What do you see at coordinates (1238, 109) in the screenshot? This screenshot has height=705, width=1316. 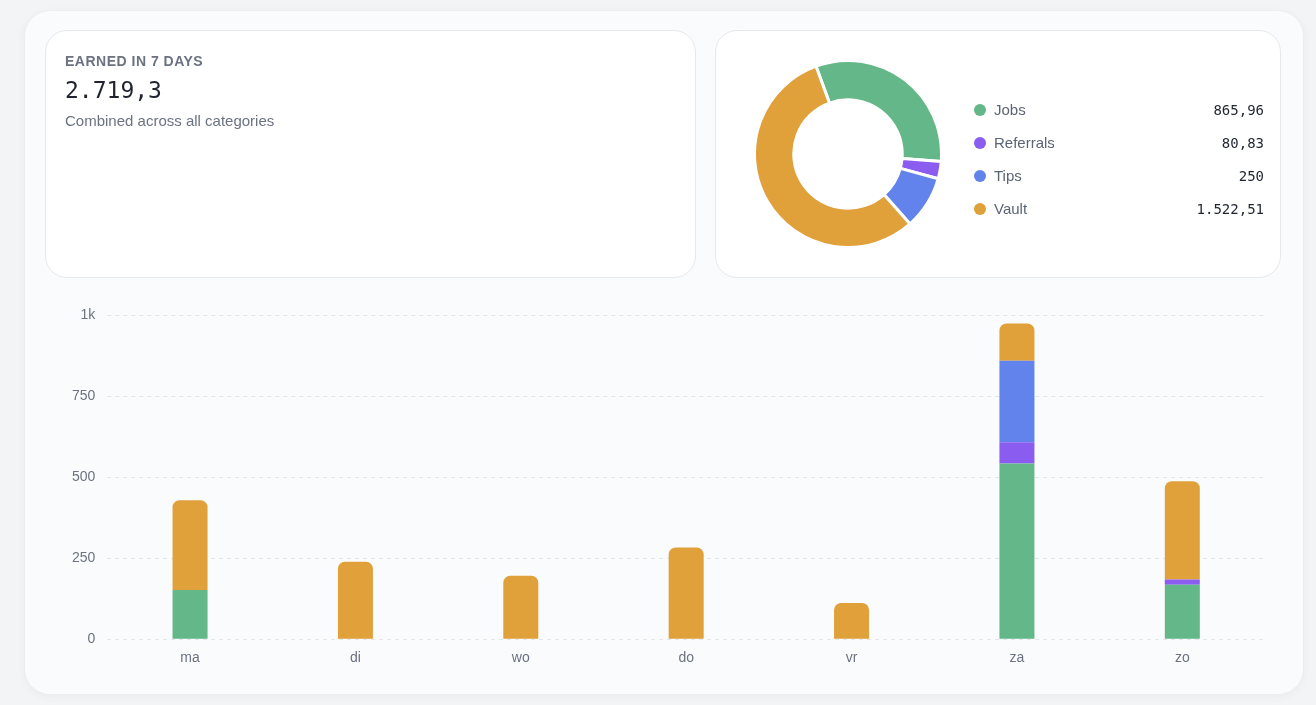 I see `data-label: 865,96` at bounding box center [1238, 109].